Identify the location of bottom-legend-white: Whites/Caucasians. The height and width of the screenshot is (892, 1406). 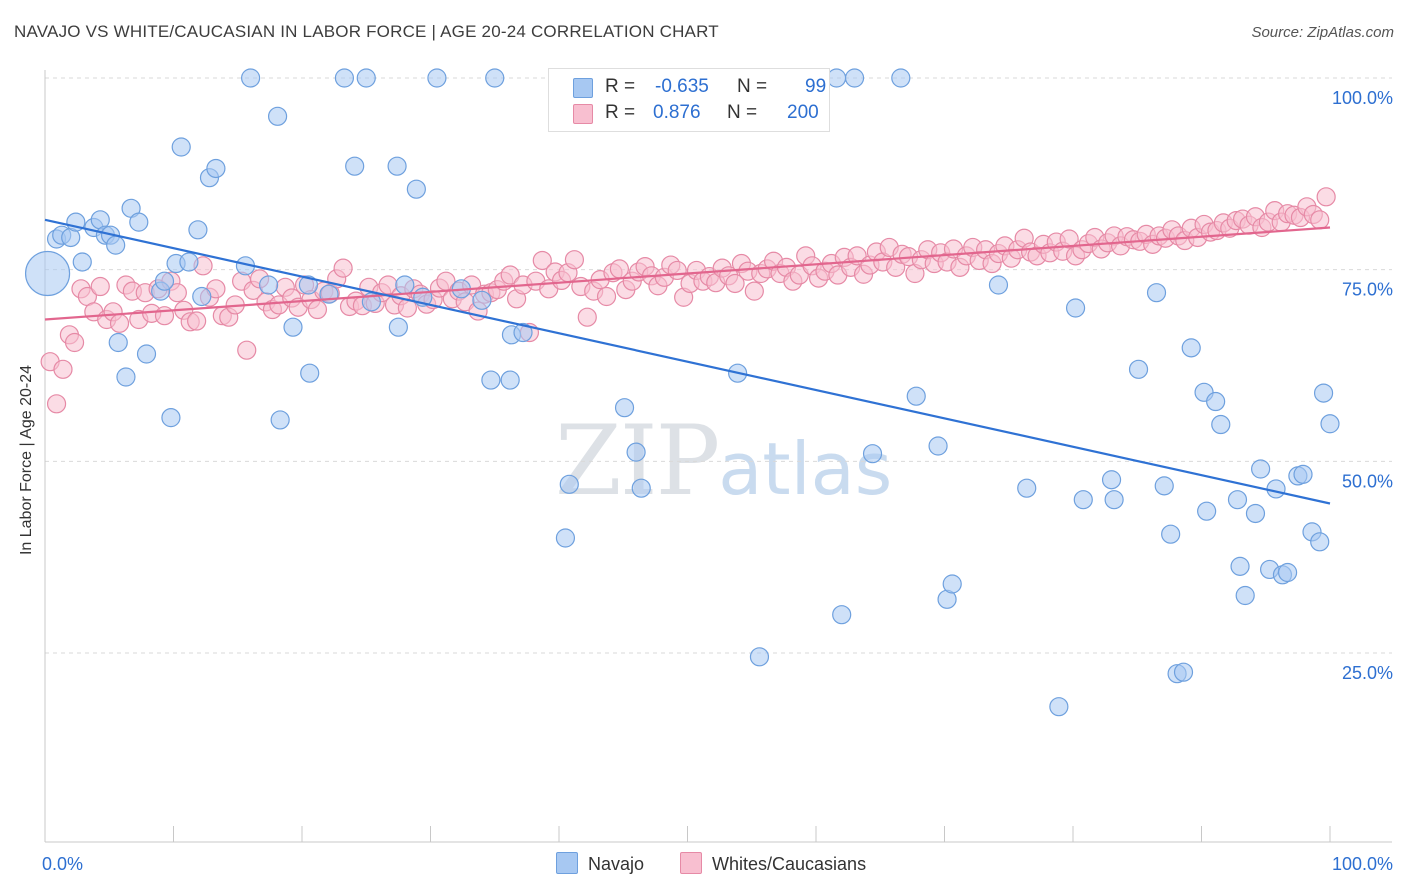
(773, 863).